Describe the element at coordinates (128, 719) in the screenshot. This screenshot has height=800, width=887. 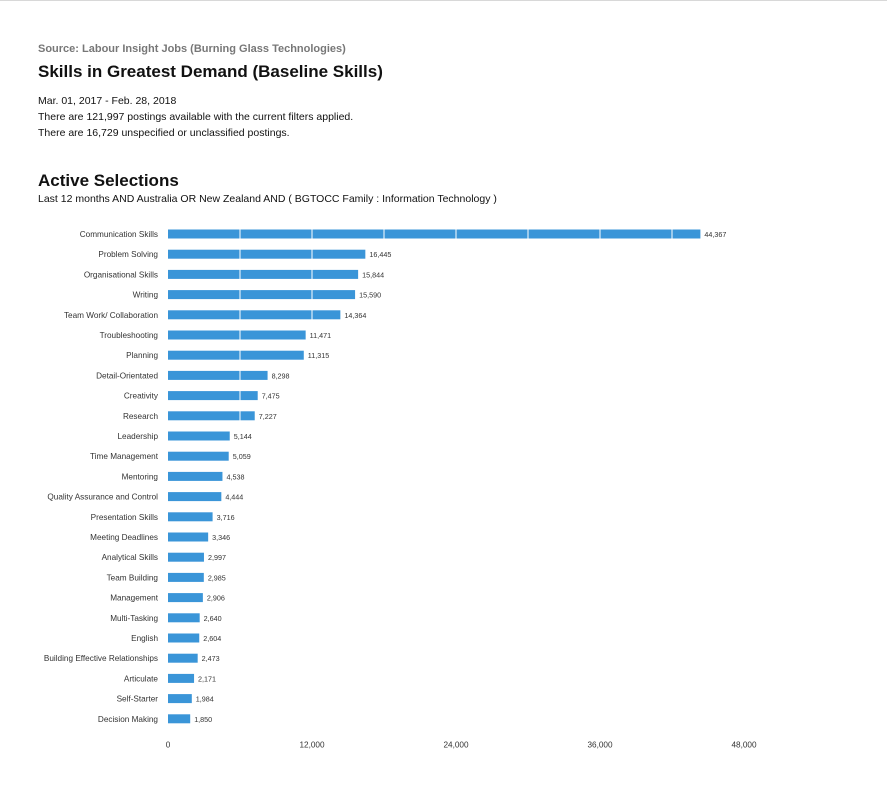
I see `category-label: Decision Making` at that location.